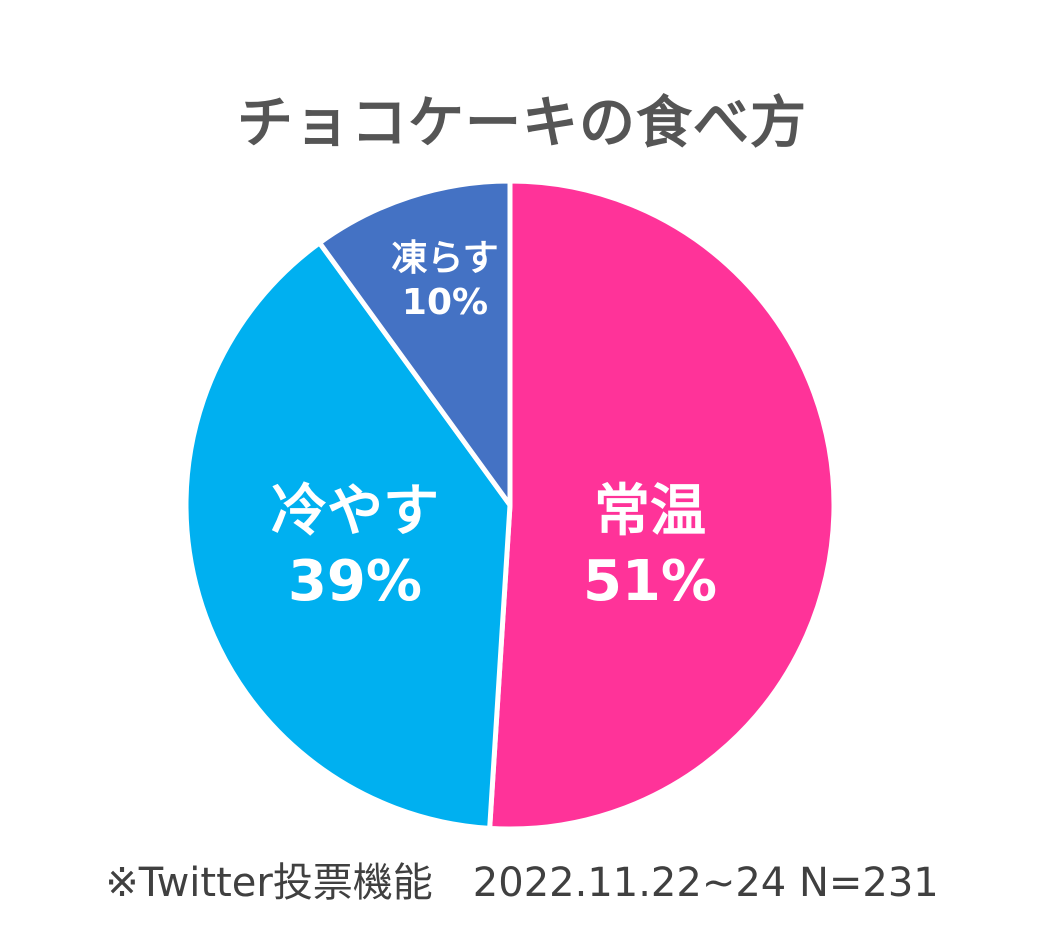  What do you see at coordinates (444, 258) in the screenshot?
I see `slice-label-3: 凍らす` at bounding box center [444, 258].